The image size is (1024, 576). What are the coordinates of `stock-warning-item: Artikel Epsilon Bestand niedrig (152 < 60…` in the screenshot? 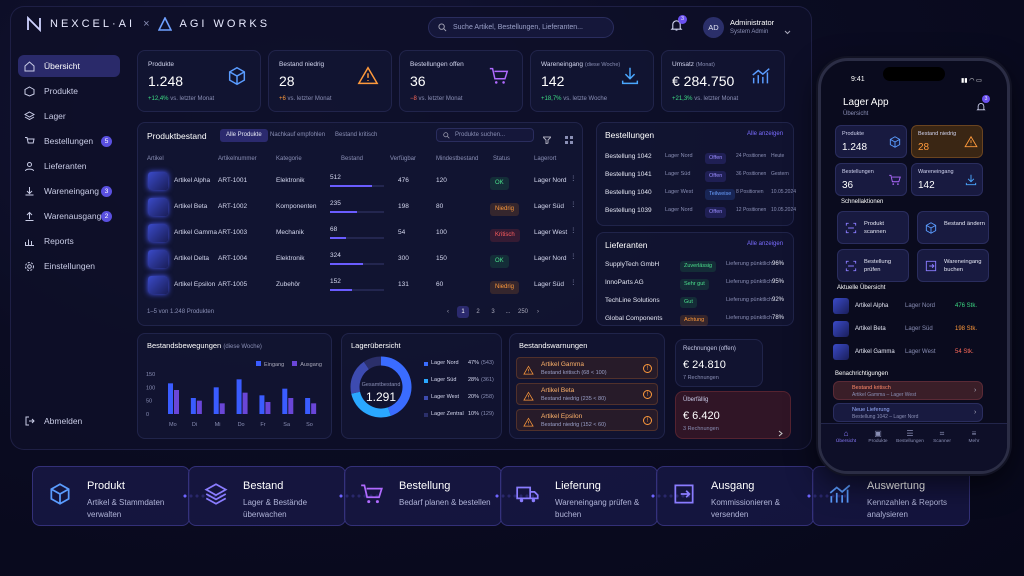 It's located at (587, 420).